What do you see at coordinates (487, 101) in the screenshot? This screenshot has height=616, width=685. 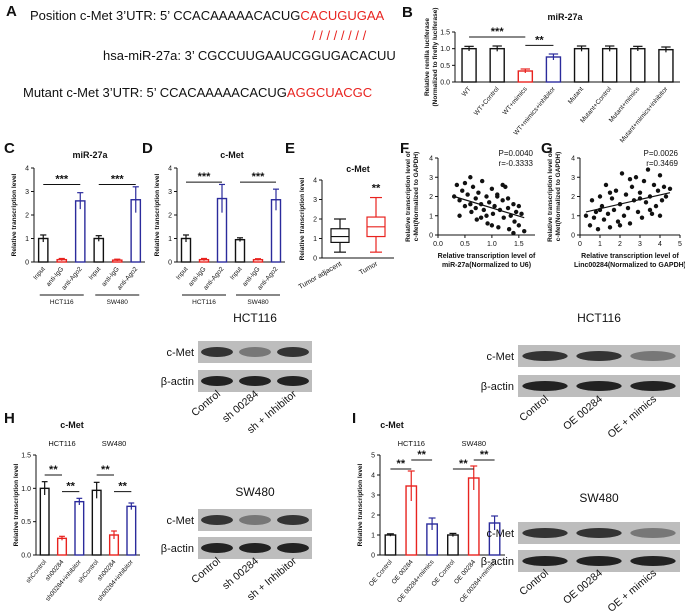 I see `x-tick-label: WT+Control` at bounding box center [487, 101].